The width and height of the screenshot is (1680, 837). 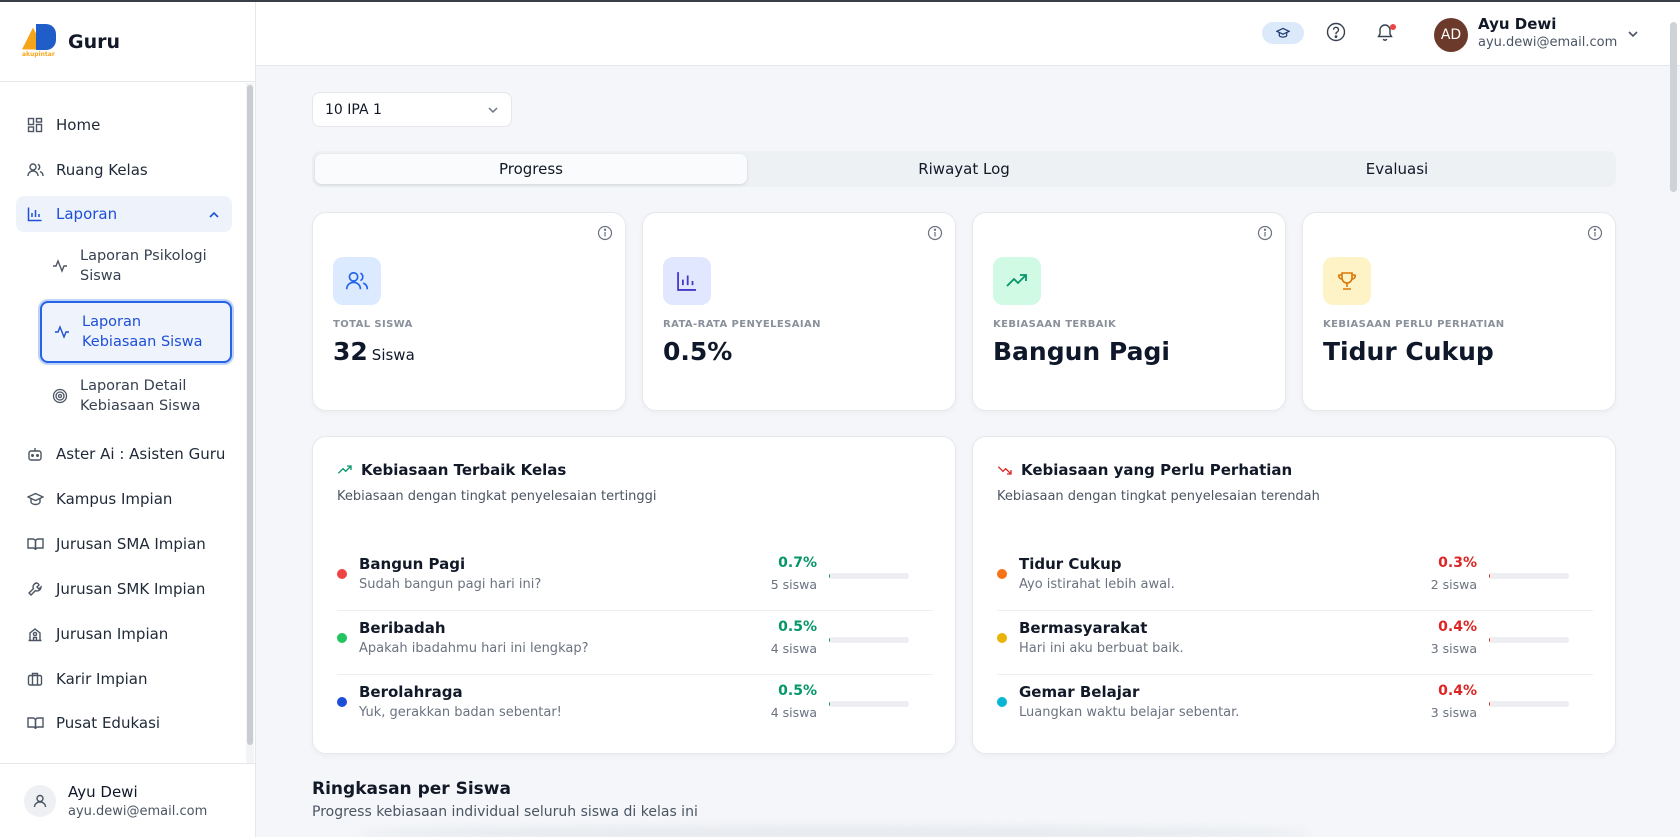 What do you see at coordinates (742, 324) in the screenshot?
I see `stat-label: RATA-RATA PENYELESAIAN` at bounding box center [742, 324].